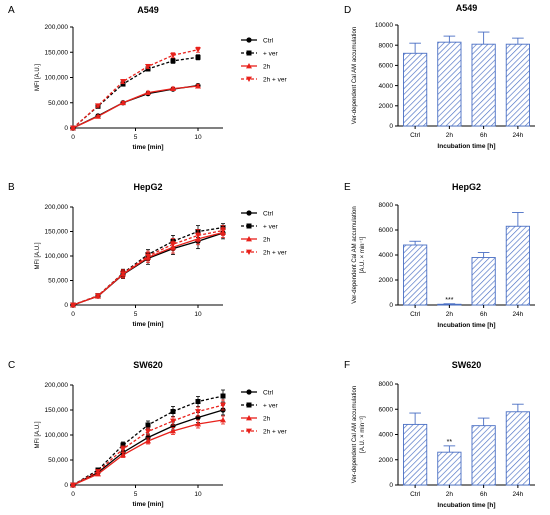 The height and width of the screenshot is (515, 550). What do you see at coordinates (391, 305) in the screenshot?
I see `y-tick-label: 0` at bounding box center [391, 305].